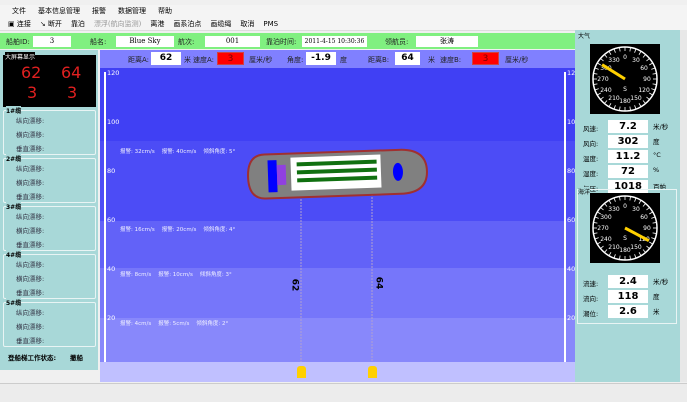  What do you see at coordinates (343, 392) in the screenshot?
I see `status-bar` at bounding box center [343, 392].